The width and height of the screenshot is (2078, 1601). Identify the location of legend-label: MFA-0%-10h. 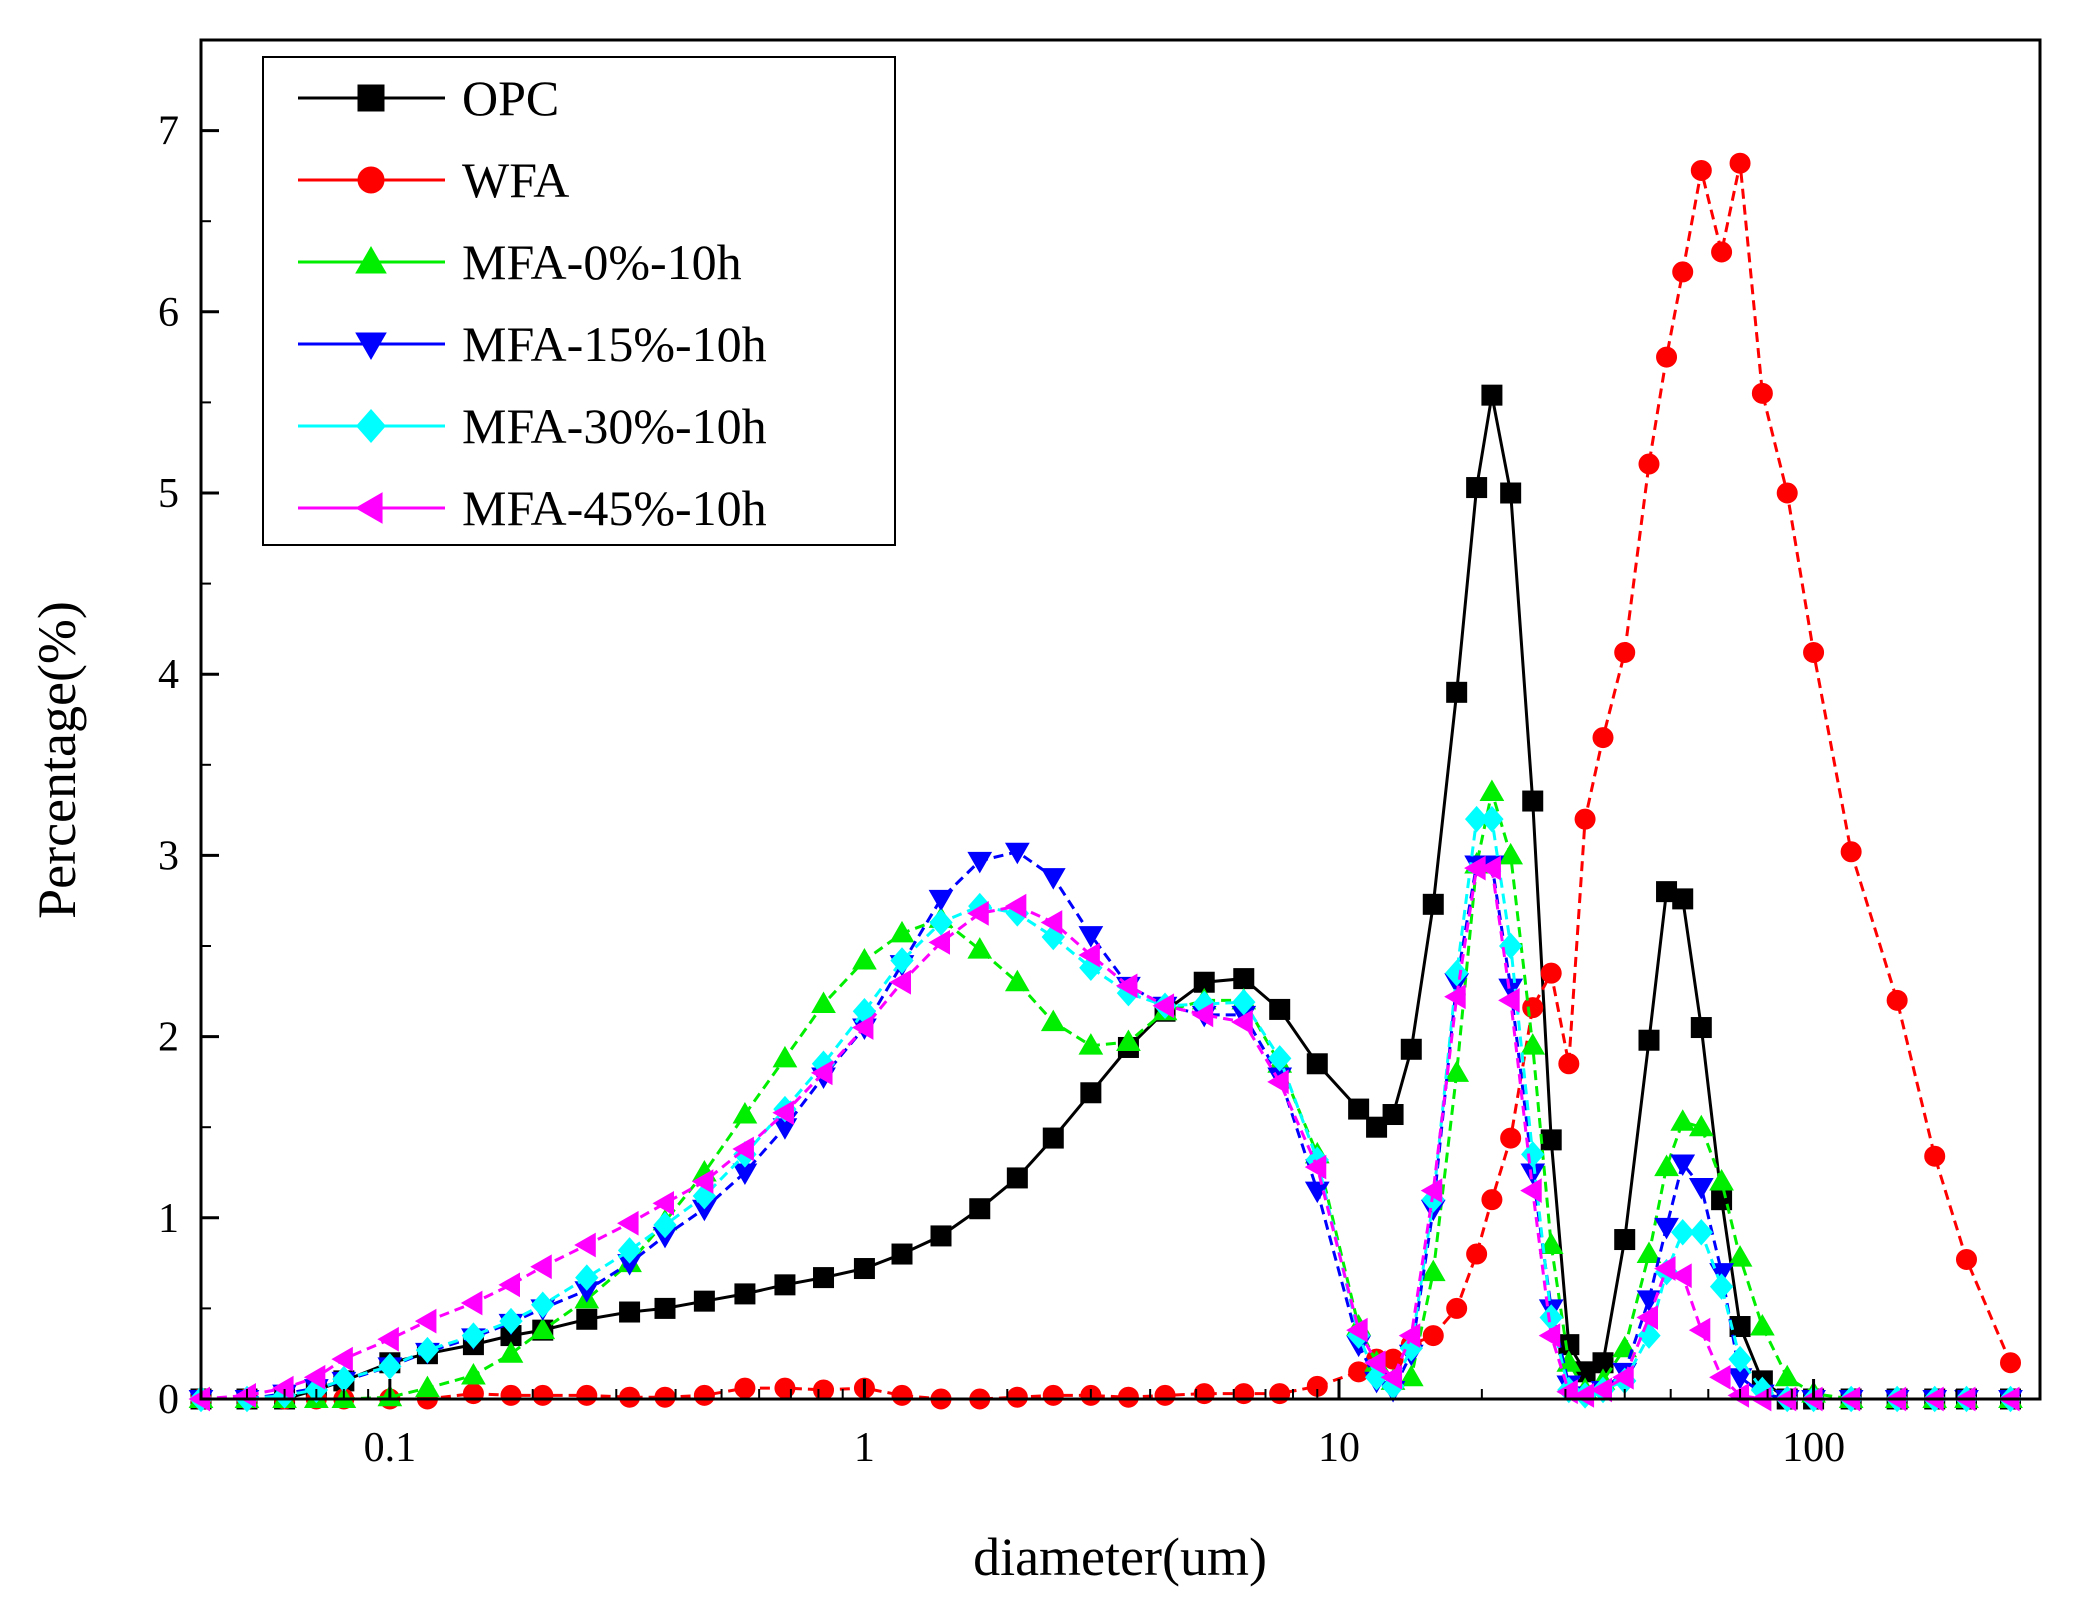
(602, 262).